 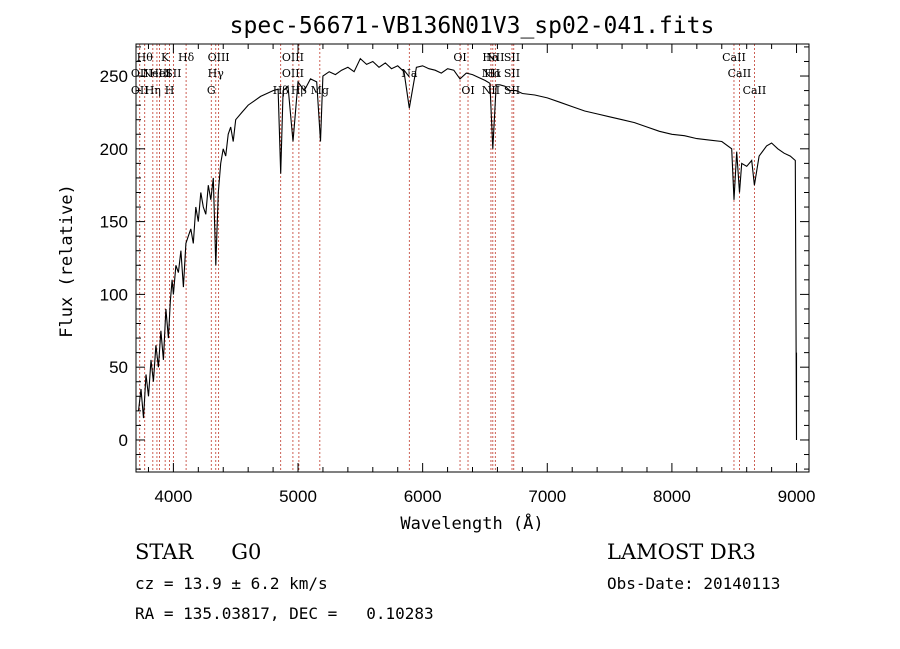 I want to click on line-label: Hδ, so click(x=186, y=57).